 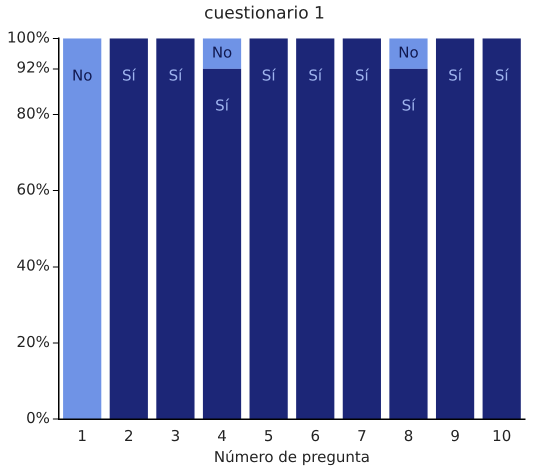 I want to click on y-tick-label: 60%, so click(x=33, y=189).